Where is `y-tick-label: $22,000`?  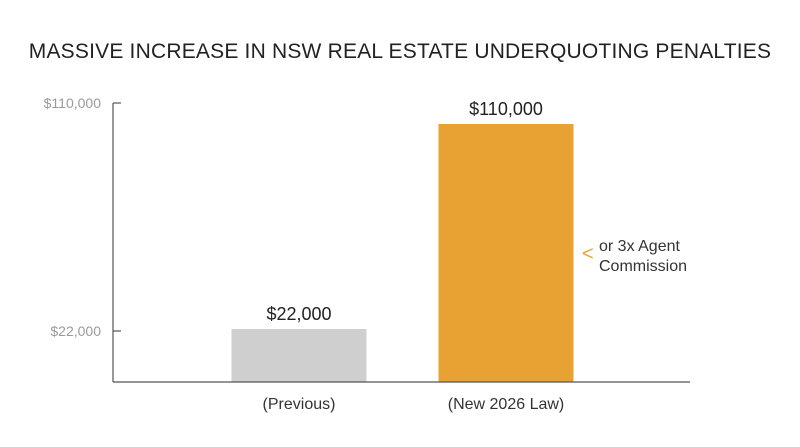 y-tick-label: $22,000 is located at coordinates (75, 331).